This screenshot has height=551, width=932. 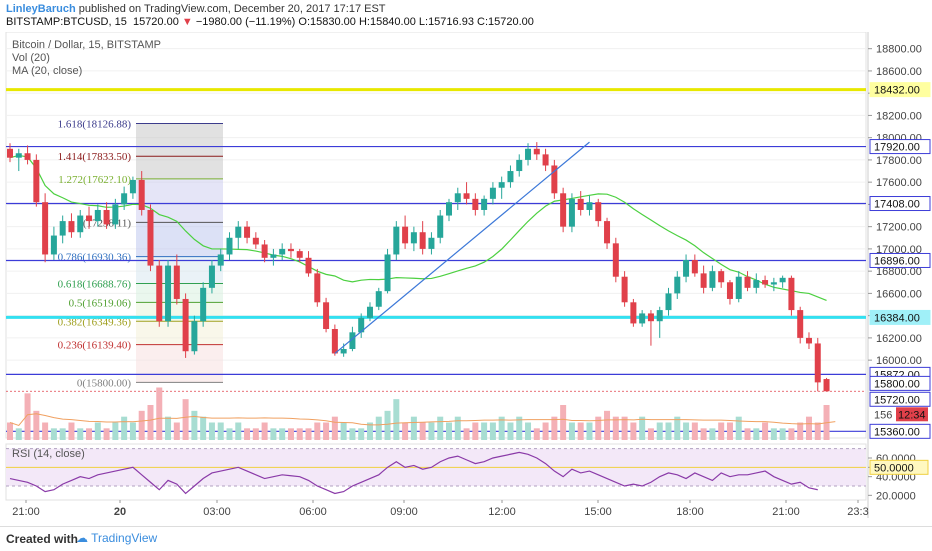 I want to click on author-name: LinleyBaruch, so click(x=41, y=9).